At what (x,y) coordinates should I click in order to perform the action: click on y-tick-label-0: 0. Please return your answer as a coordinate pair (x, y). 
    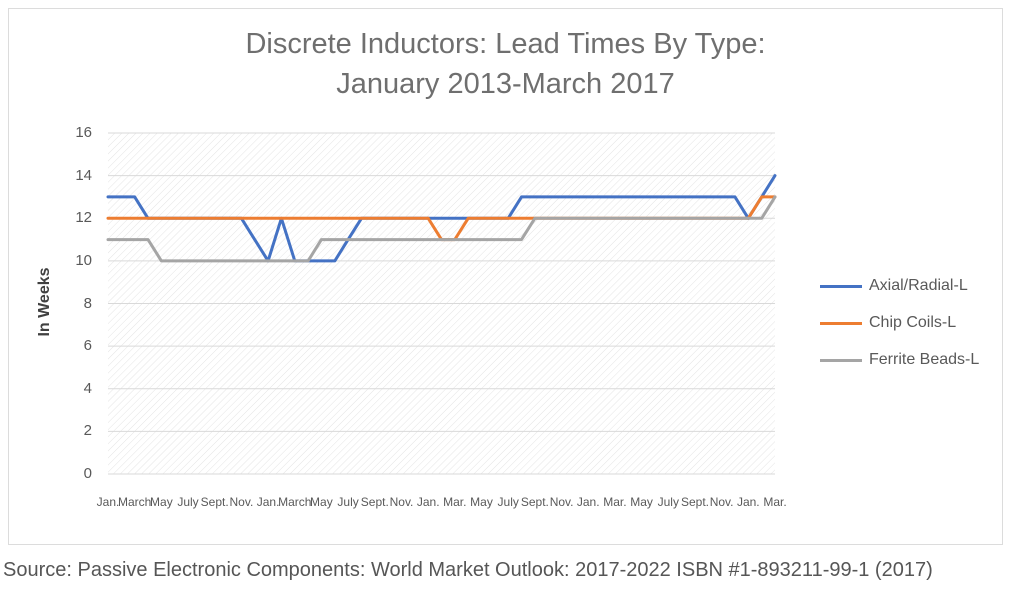
    Looking at the image, I should click on (87, 473).